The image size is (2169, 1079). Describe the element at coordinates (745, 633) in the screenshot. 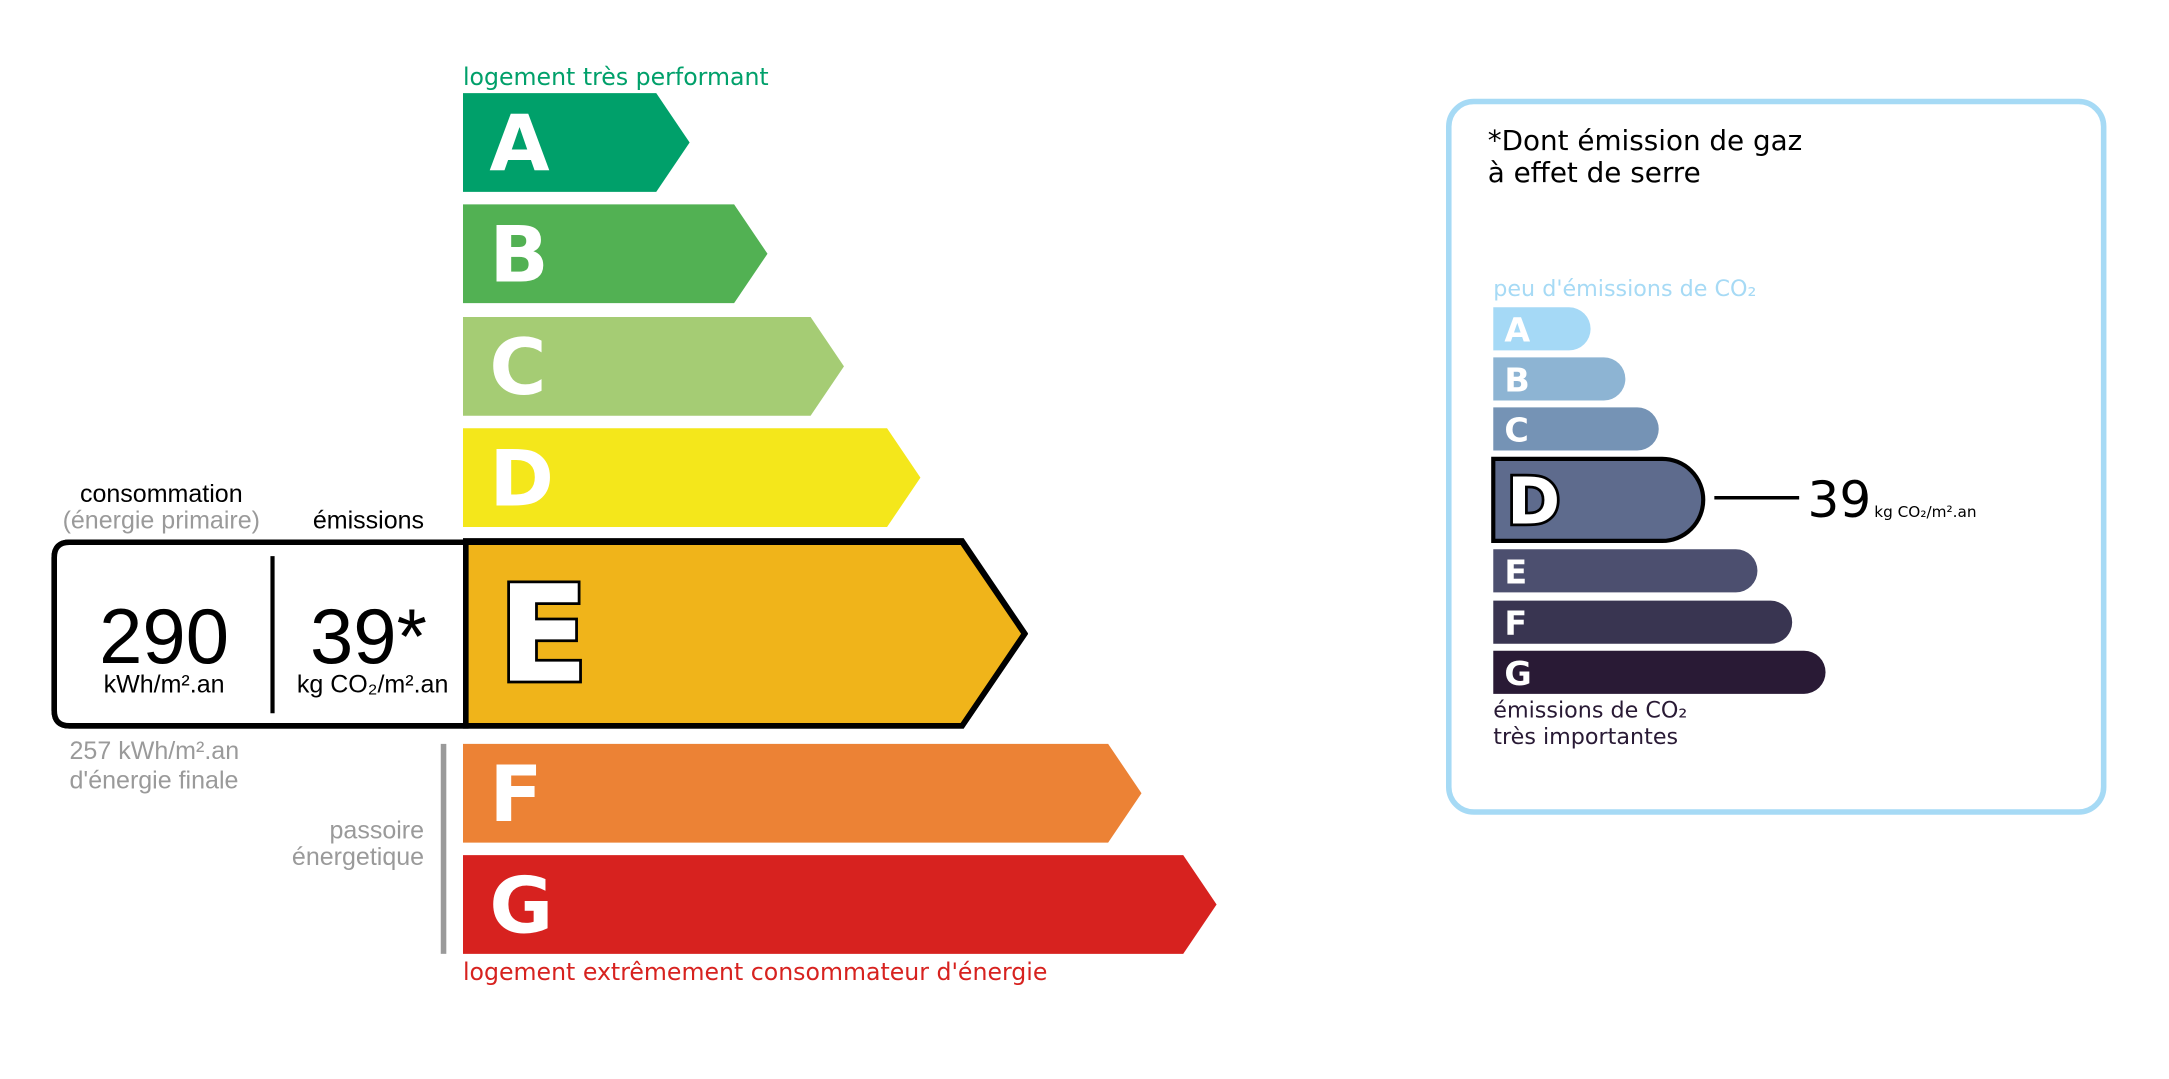

I see `energy-class-e: E` at that location.